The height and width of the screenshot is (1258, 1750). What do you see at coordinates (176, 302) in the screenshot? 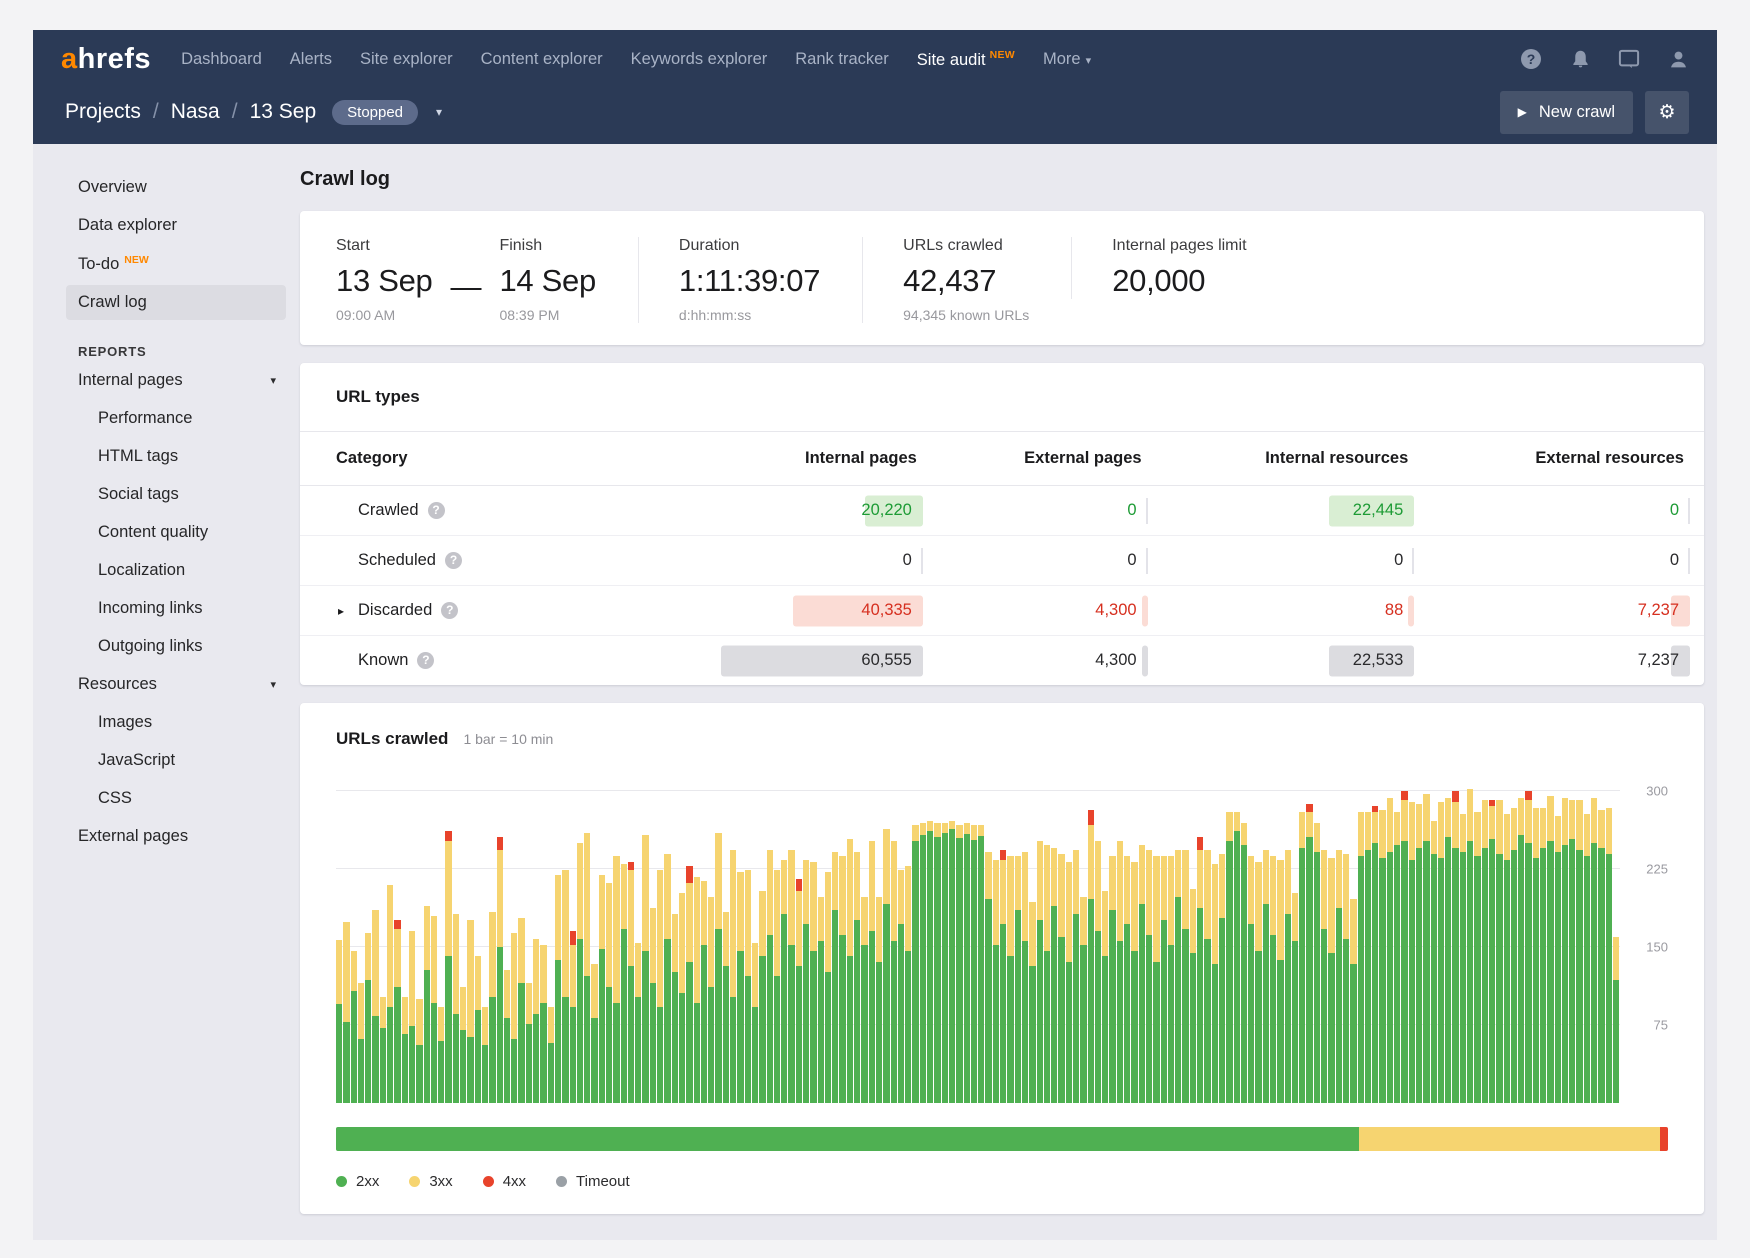
I see `sidebar-item-crawl-log: Crawl log` at bounding box center [176, 302].